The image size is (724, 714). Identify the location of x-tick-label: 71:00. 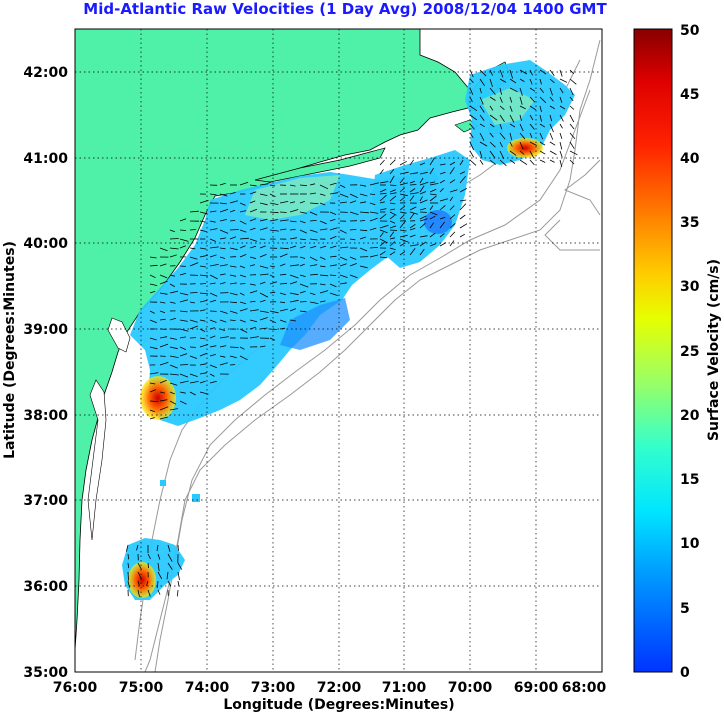
(404, 688).